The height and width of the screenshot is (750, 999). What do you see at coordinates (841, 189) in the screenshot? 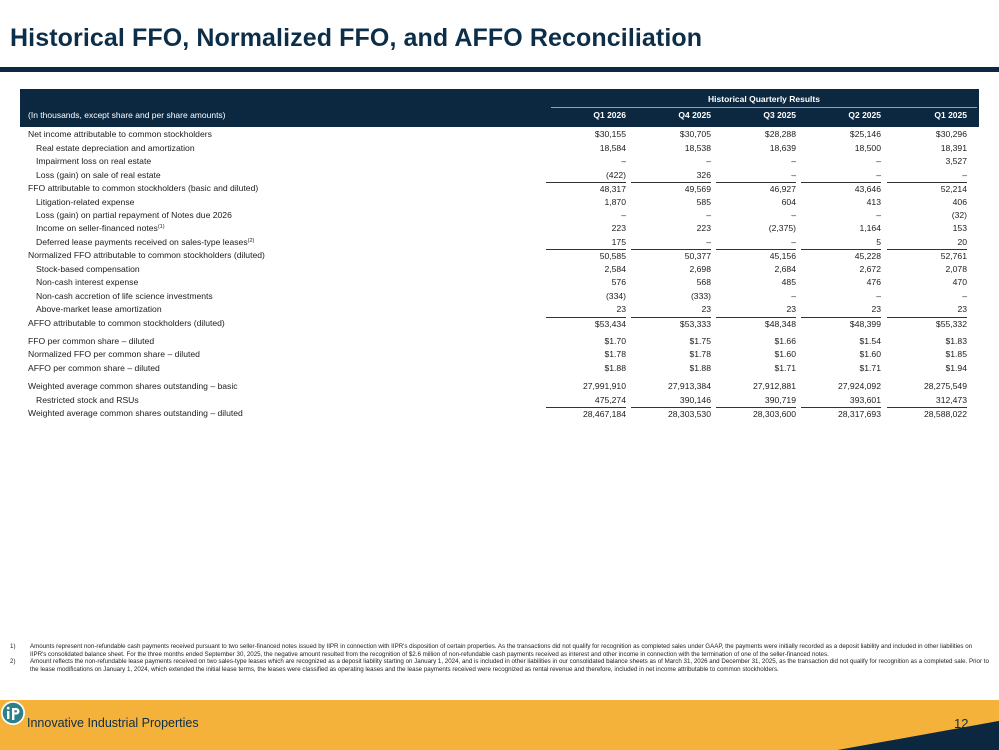
I see `table-cell: 43,646` at bounding box center [841, 189].